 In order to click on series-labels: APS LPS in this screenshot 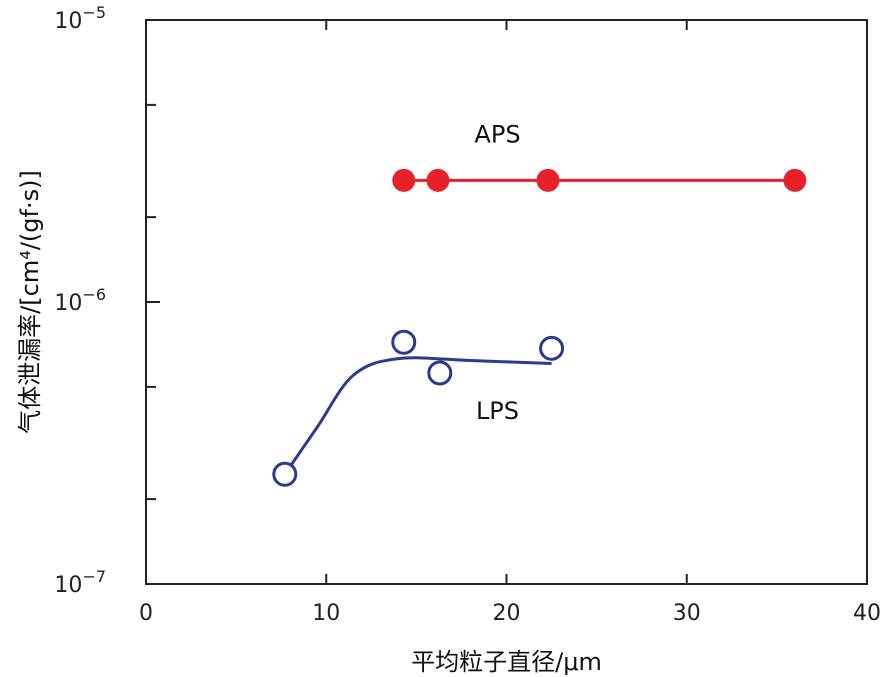, I will do `click(497, 272)`.